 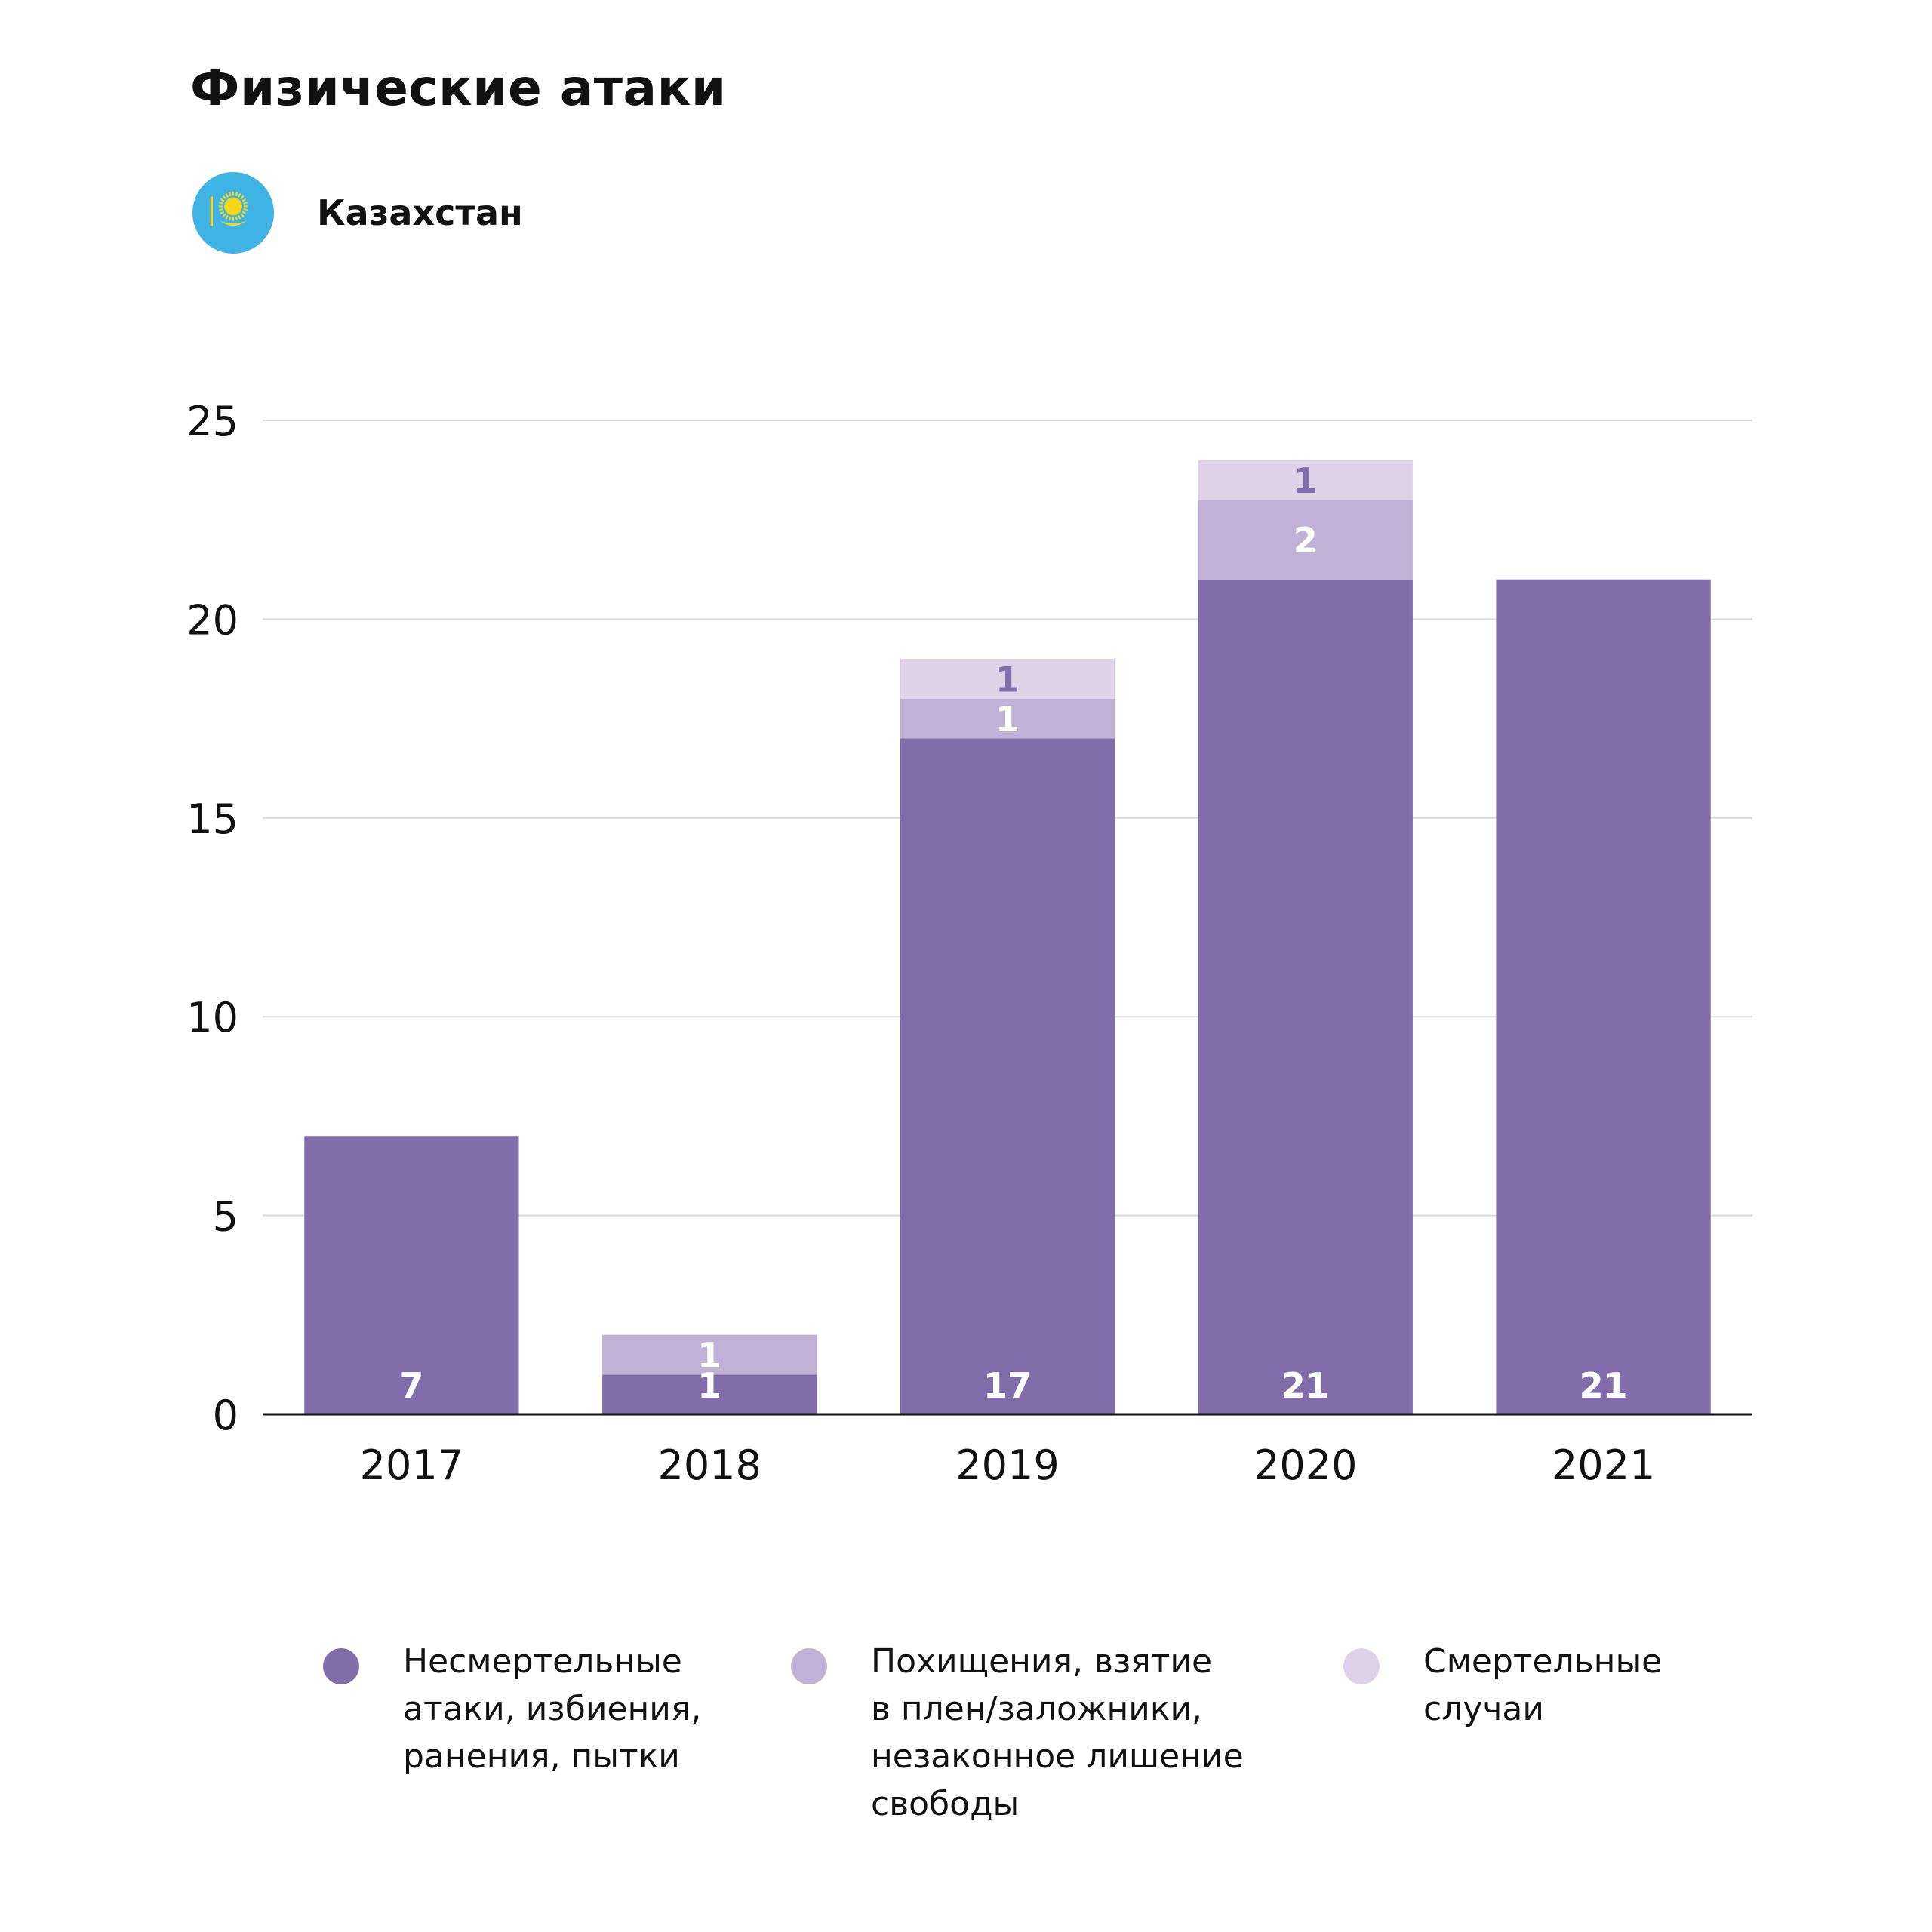 What do you see at coordinates (212, 918) in the screenshot?
I see `y-axis-ticks: 0 5 10 15 20 25` at bounding box center [212, 918].